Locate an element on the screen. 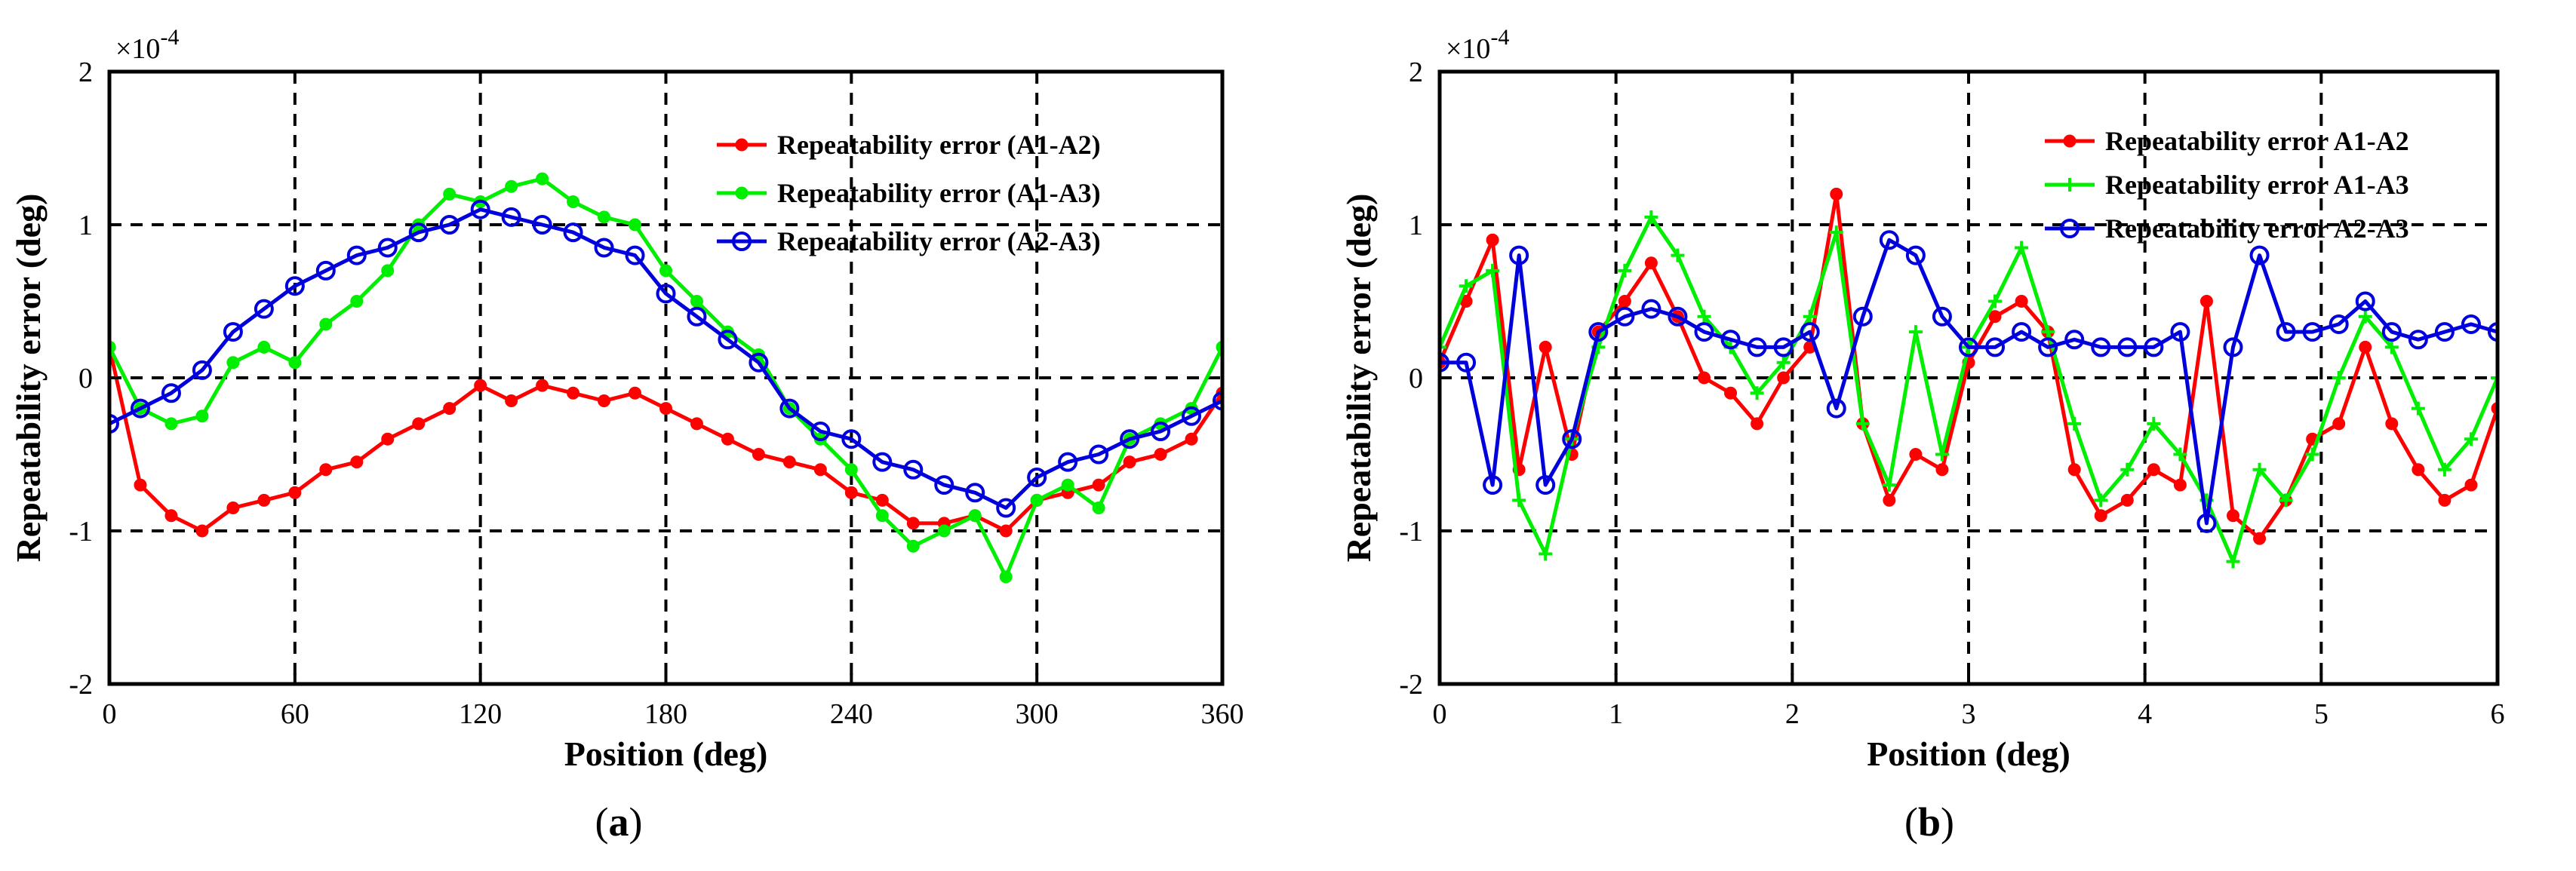  panel-label-letter: a is located at coordinates (619, 822).